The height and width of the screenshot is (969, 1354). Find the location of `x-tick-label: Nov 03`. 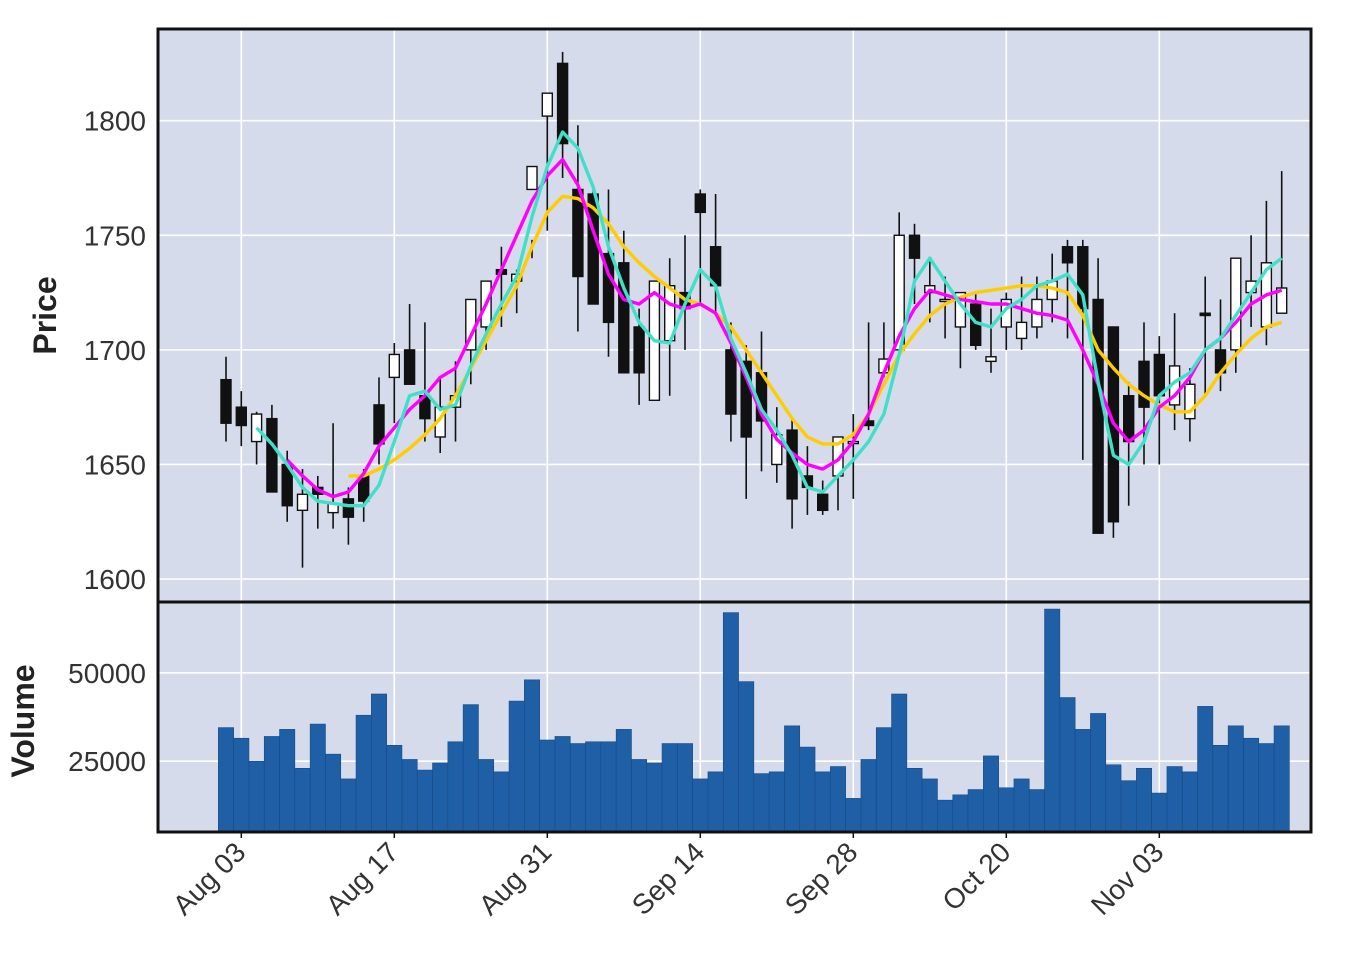

x-tick-label: Nov 03 is located at coordinates (1127, 878).